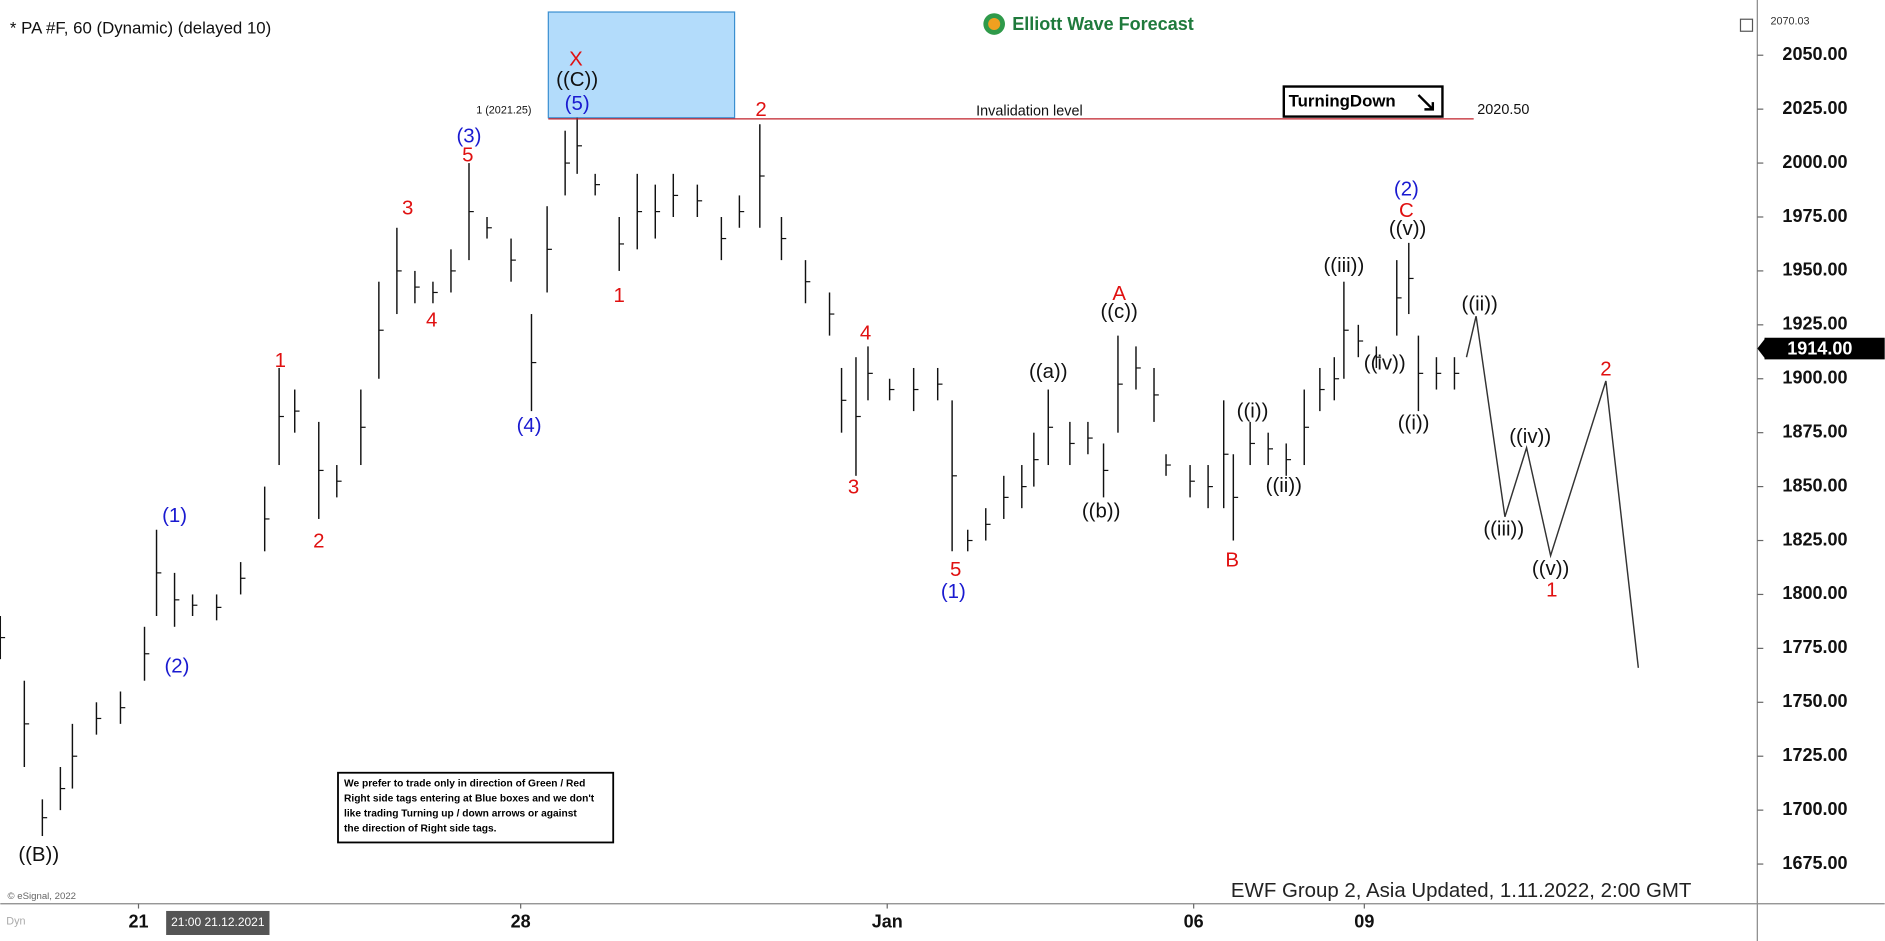  I want to click on crosshair-label: 21:00 21.12.2021, so click(218, 922).